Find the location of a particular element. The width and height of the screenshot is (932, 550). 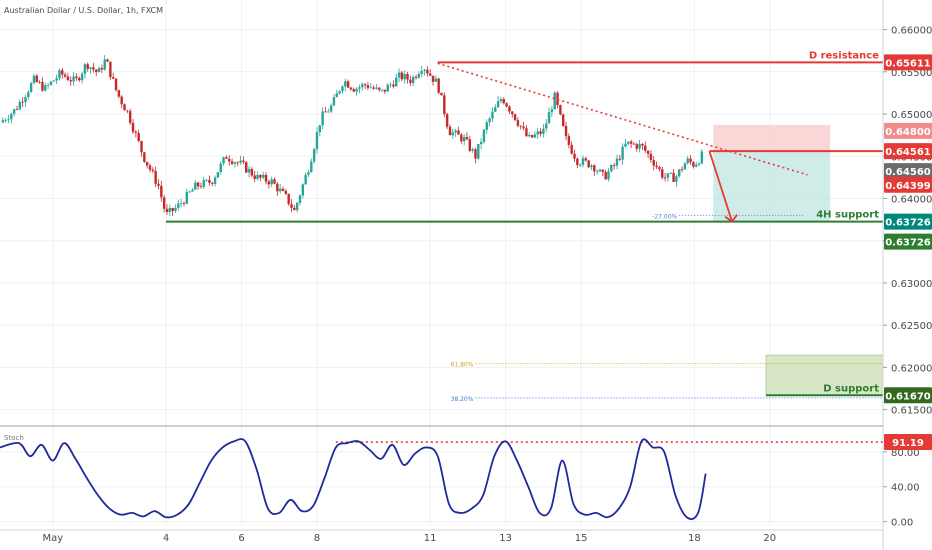

d-resistance-label: D resistance is located at coordinates (844, 55).